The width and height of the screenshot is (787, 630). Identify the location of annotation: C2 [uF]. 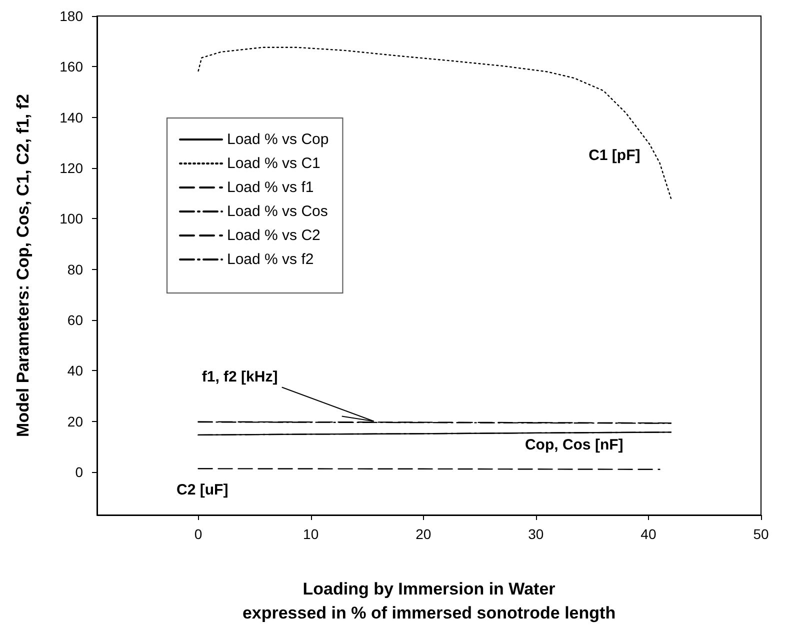
(202, 490).